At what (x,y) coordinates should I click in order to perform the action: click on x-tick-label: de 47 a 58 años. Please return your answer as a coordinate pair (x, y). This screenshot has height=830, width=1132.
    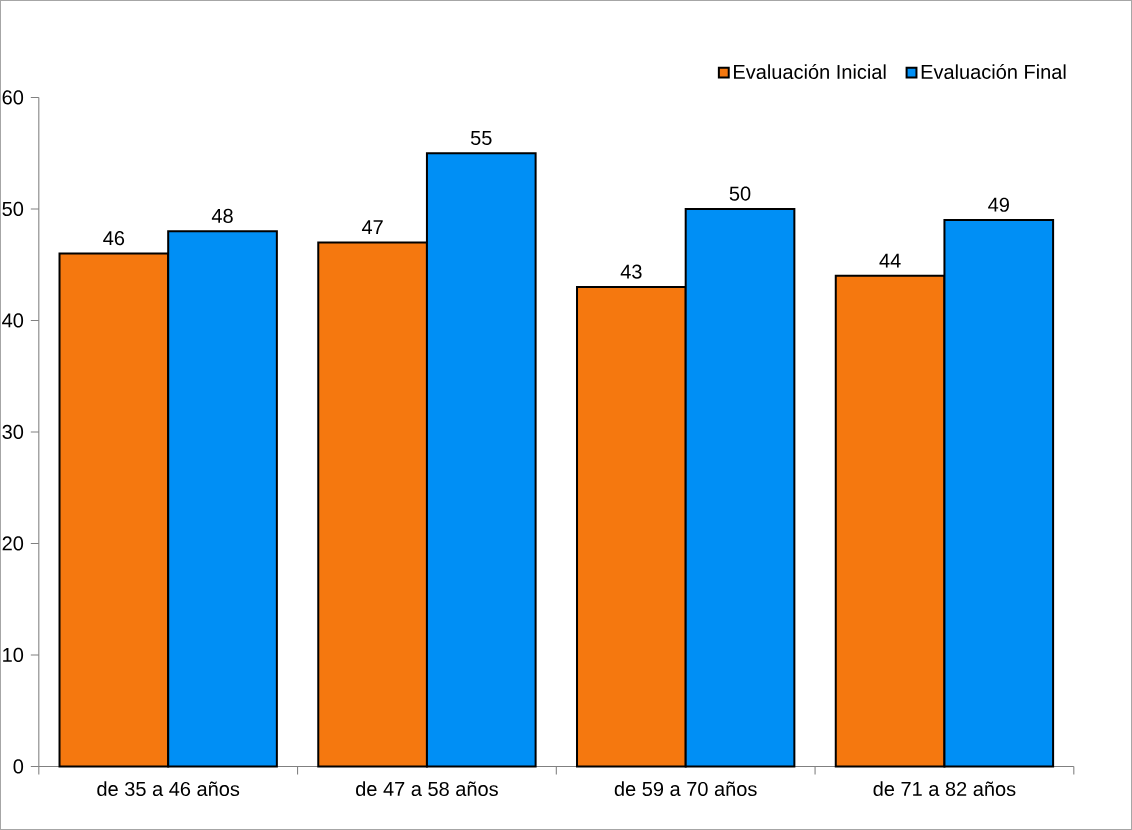
    Looking at the image, I should click on (427, 789).